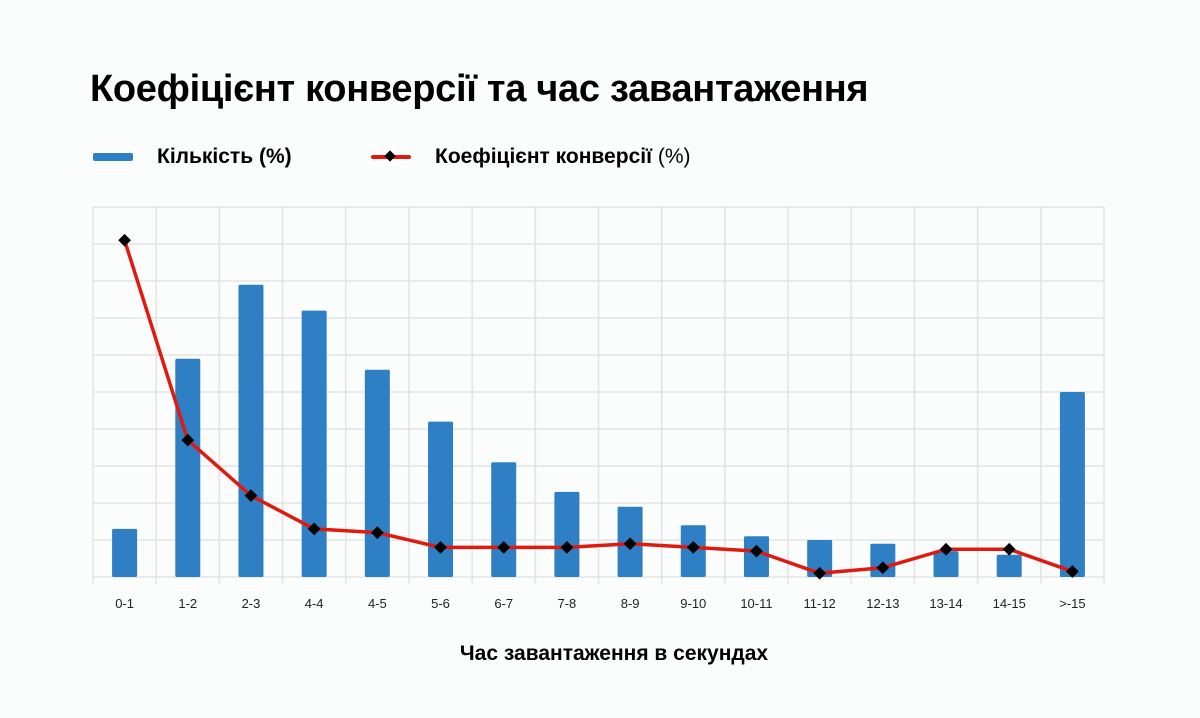 This screenshot has width=1200, height=718. I want to click on x-tick-label: 6-7, so click(503, 603).